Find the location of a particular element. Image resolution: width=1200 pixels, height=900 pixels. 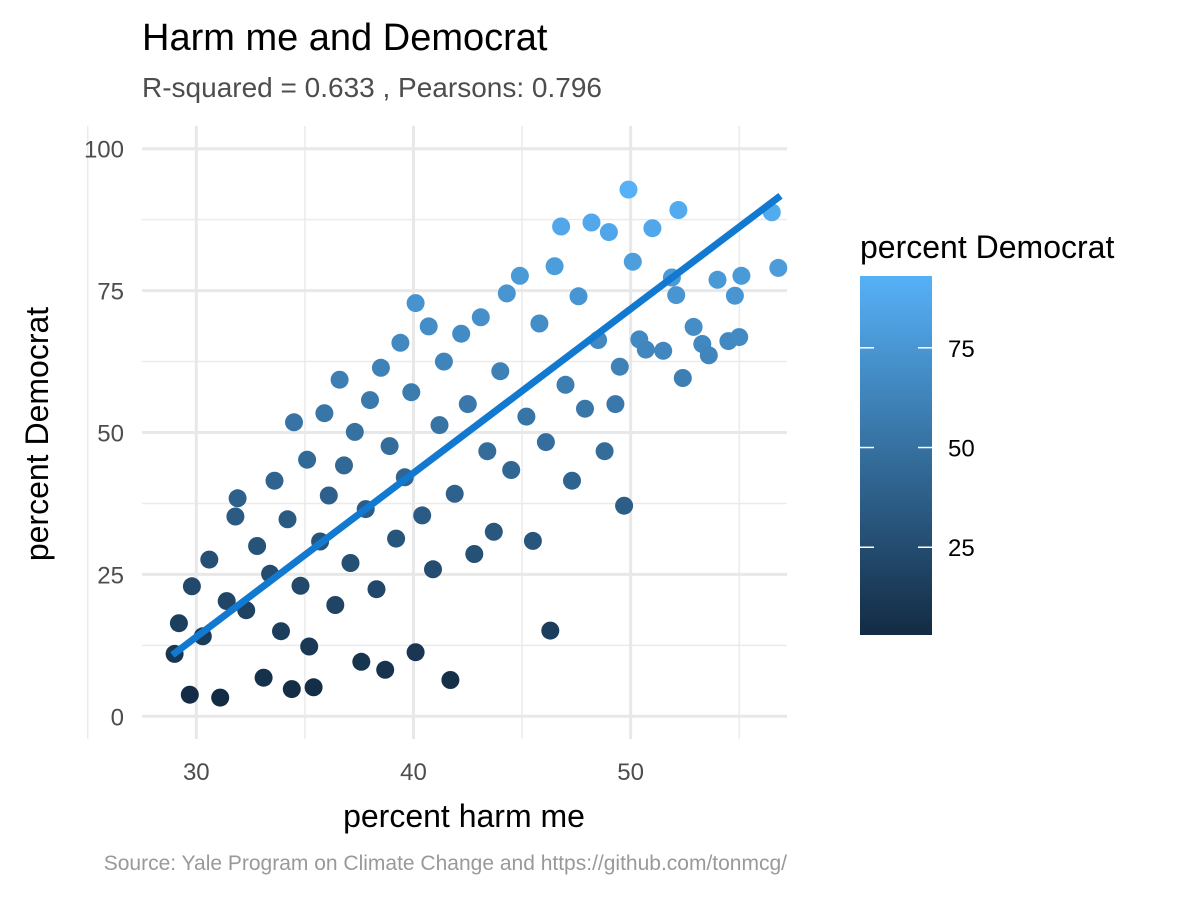

y-tick-label: 0 is located at coordinates (117, 717).